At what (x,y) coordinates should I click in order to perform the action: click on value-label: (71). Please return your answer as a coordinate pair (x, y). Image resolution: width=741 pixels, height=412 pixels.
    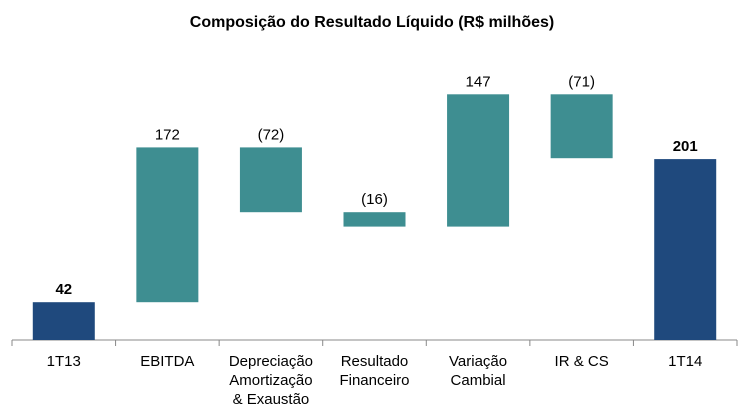
    Looking at the image, I should click on (581, 81).